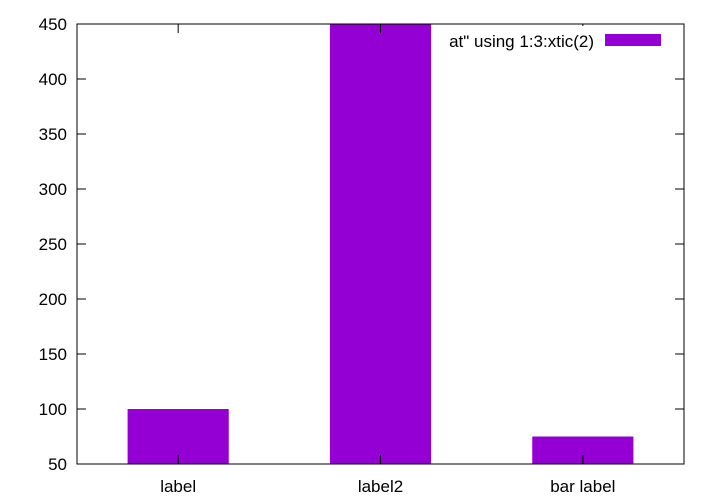 The height and width of the screenshot is (504, 720). Describe the element at coordinates (53, 299) in the screenshot. I see `y-tick-label-200: 200` at that location.